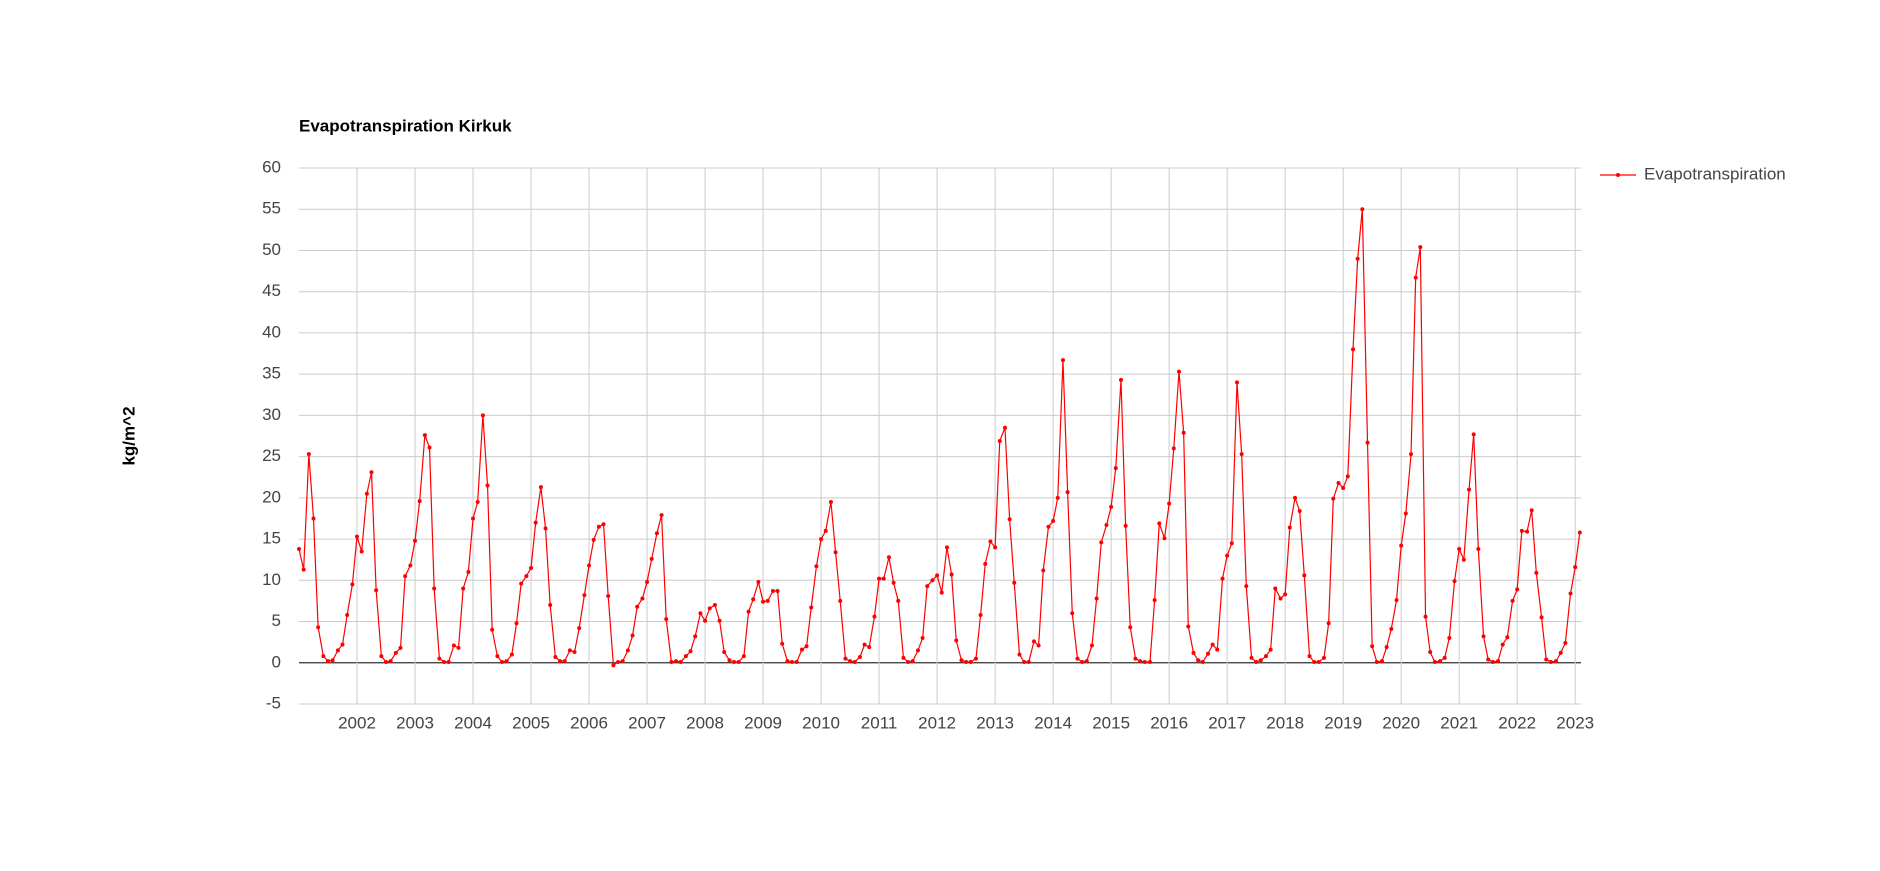  What do you see at coordinates (647, 722) in the screenshot?
I see `x-tick-label: 2007` at bounding box center [647, 722].